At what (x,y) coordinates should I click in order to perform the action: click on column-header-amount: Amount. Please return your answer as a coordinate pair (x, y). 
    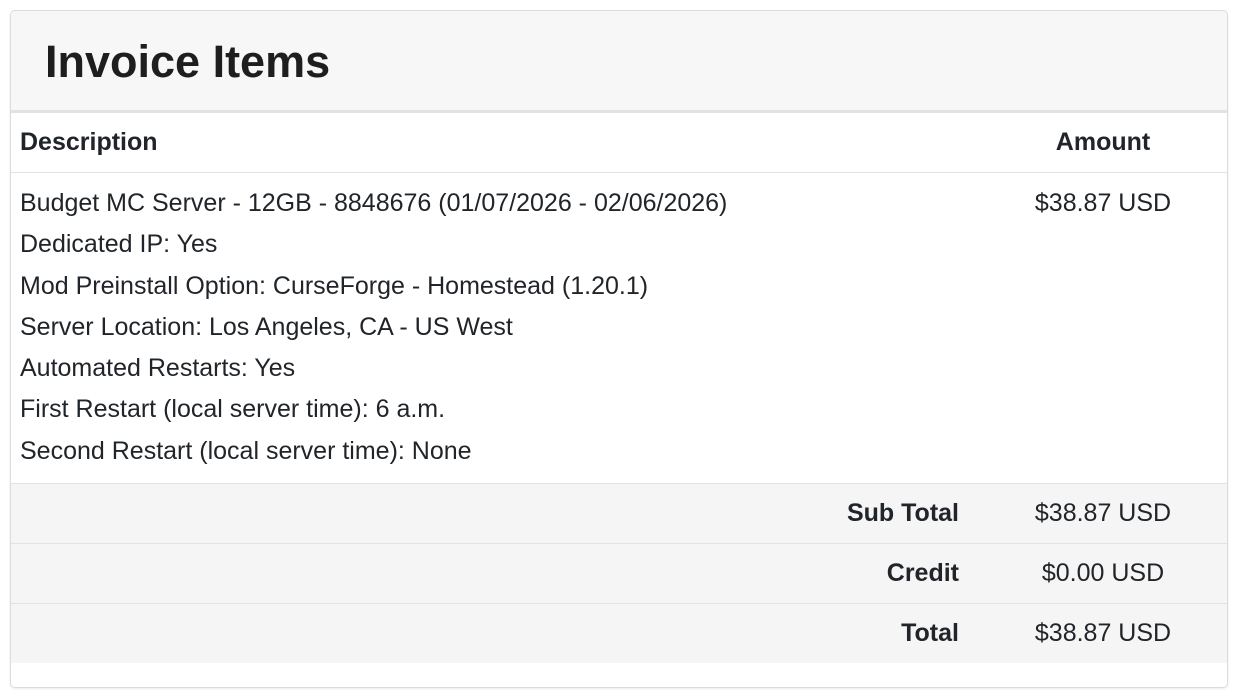
    Looking at the image, I should click on (1103, 143).